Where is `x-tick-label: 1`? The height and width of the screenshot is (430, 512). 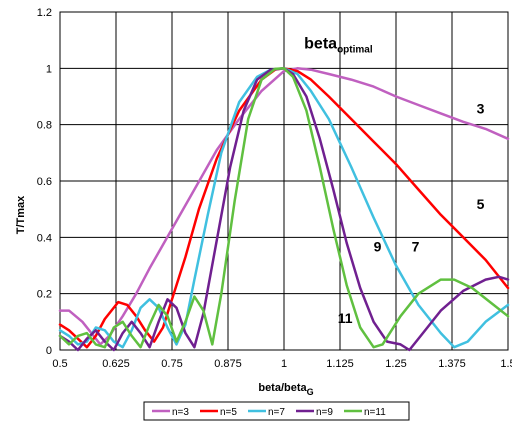
x-tick-label: 1 is located at coordinates (284, 364).